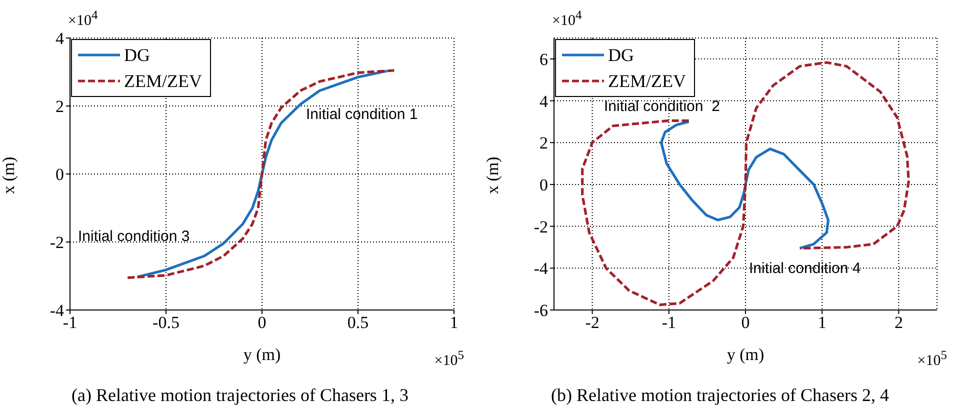  I want to click on x-tick-label: -0.5, so click(166, 322).